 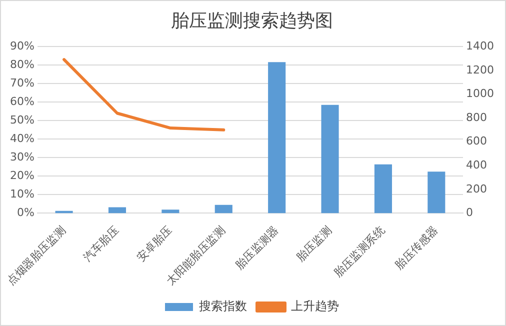 What do you see at coordinates (22, 194) in the screenshot?
I see `y-tick-label: 10%` at bounding box center [22, 194].